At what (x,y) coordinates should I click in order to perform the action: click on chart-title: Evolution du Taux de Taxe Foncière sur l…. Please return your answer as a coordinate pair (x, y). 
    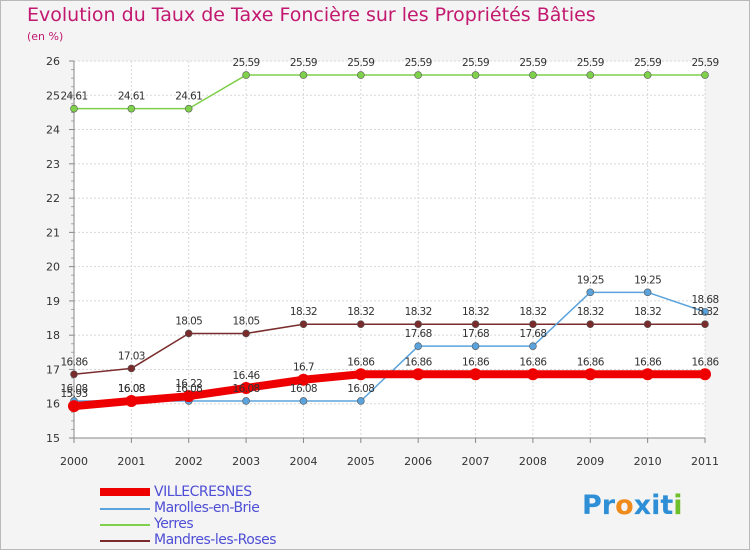
    Looking at the image, I should click on (311, 15).